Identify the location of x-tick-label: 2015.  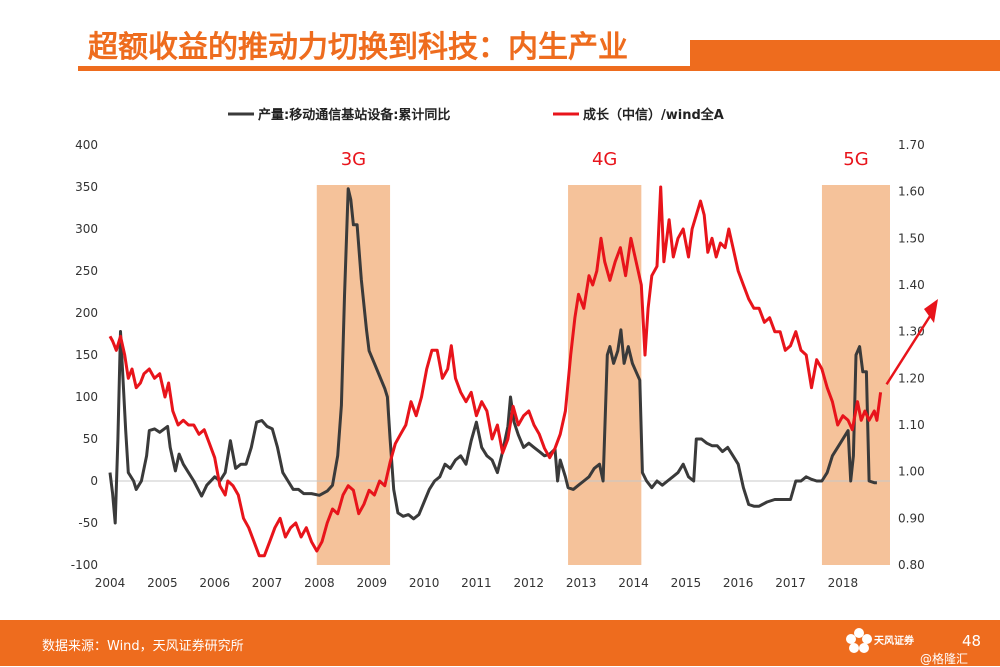
(686, 583).